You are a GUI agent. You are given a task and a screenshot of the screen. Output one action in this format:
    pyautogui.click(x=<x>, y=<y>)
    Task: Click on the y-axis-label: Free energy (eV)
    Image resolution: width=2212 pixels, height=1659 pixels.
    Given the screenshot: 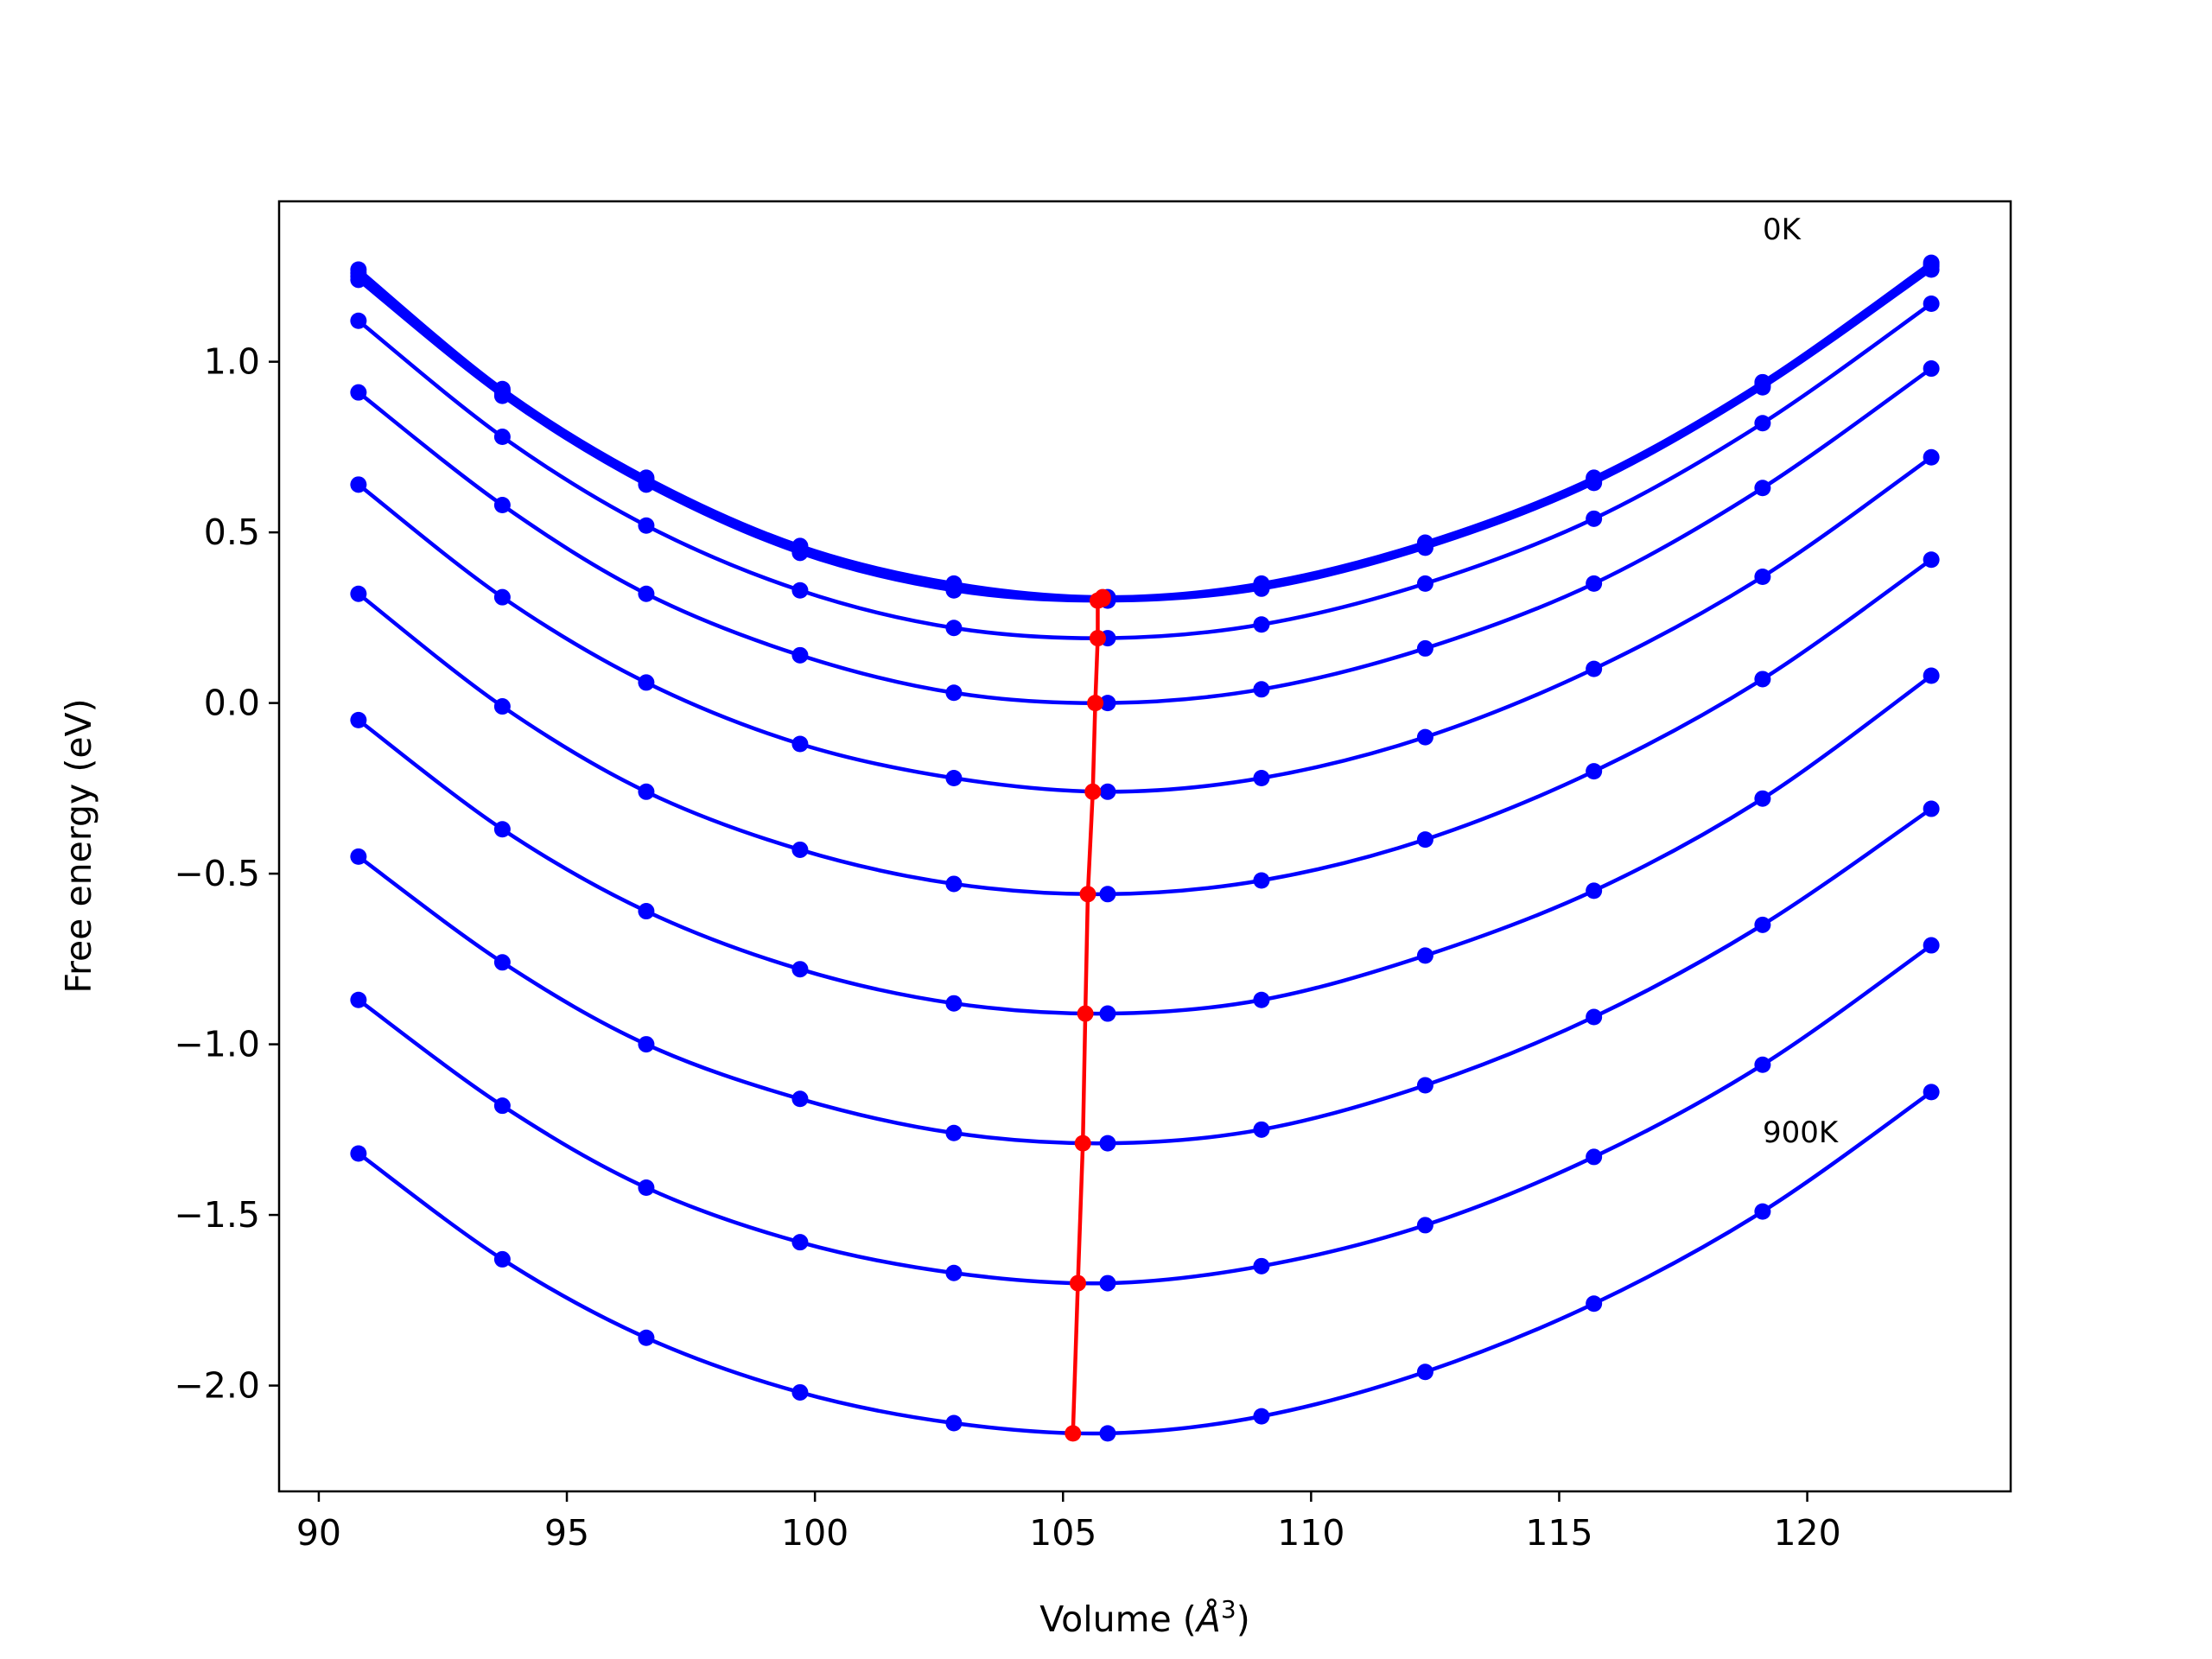 What is the action you would take?
    pyautogui.click(x=78, y=845)
    